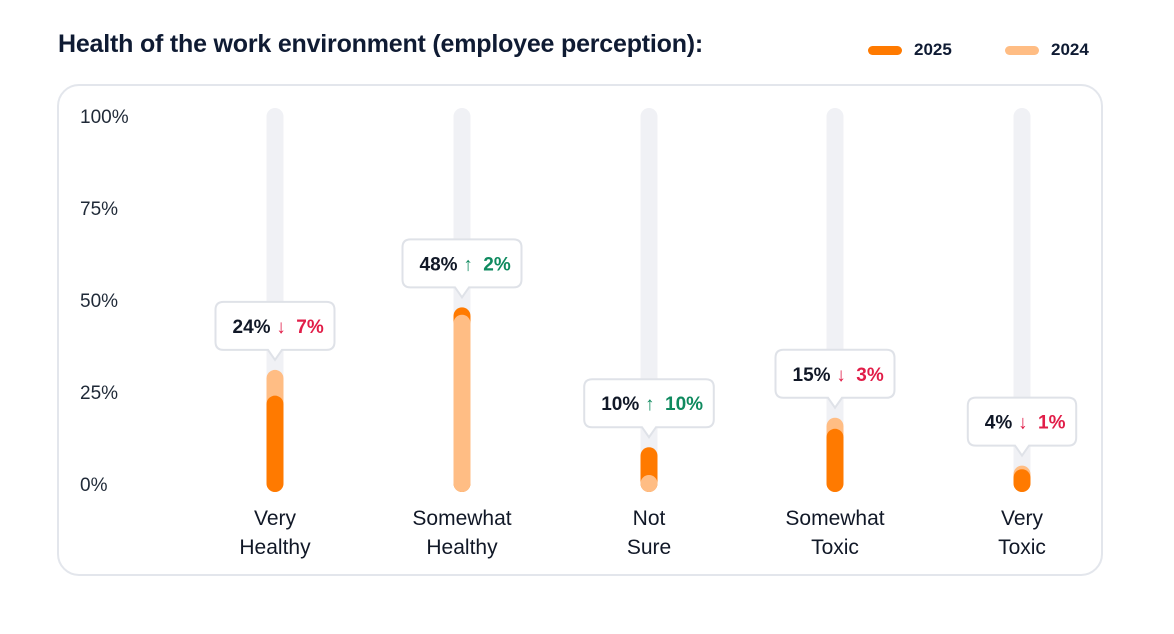 This screenshot has width=1174, height=634. What do you see at coordinates (684, 404) in the screenshot?
I see `callout-delta: 10%` at bounding box center [684, 404].